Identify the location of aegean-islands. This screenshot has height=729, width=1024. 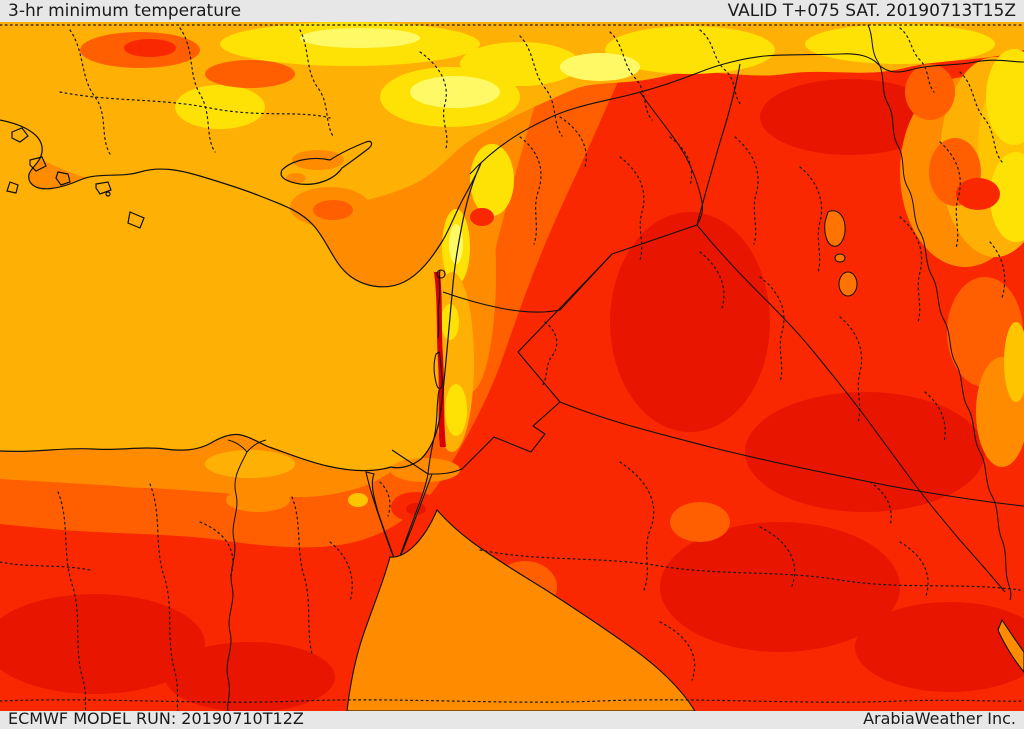
(75, 178).